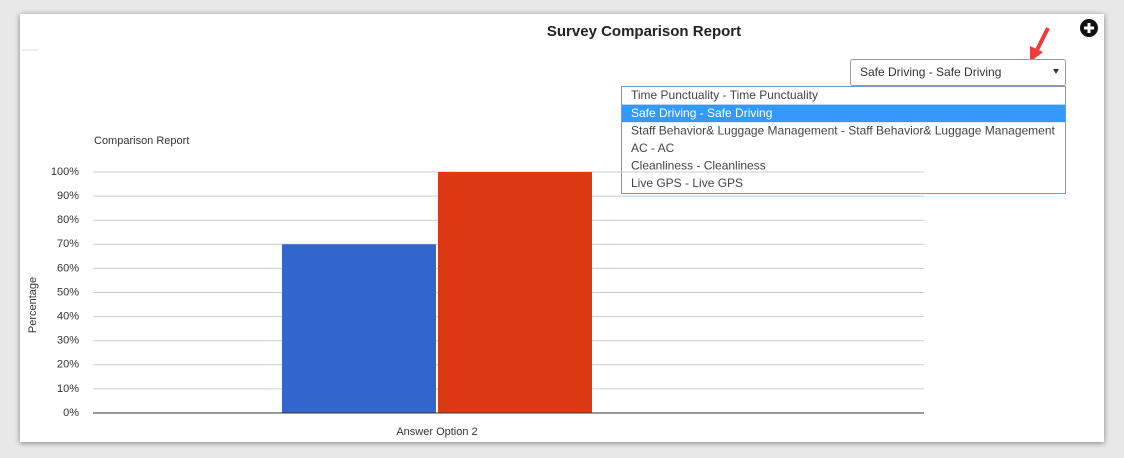  I want to click on red-arrow, so click(1040, 44).